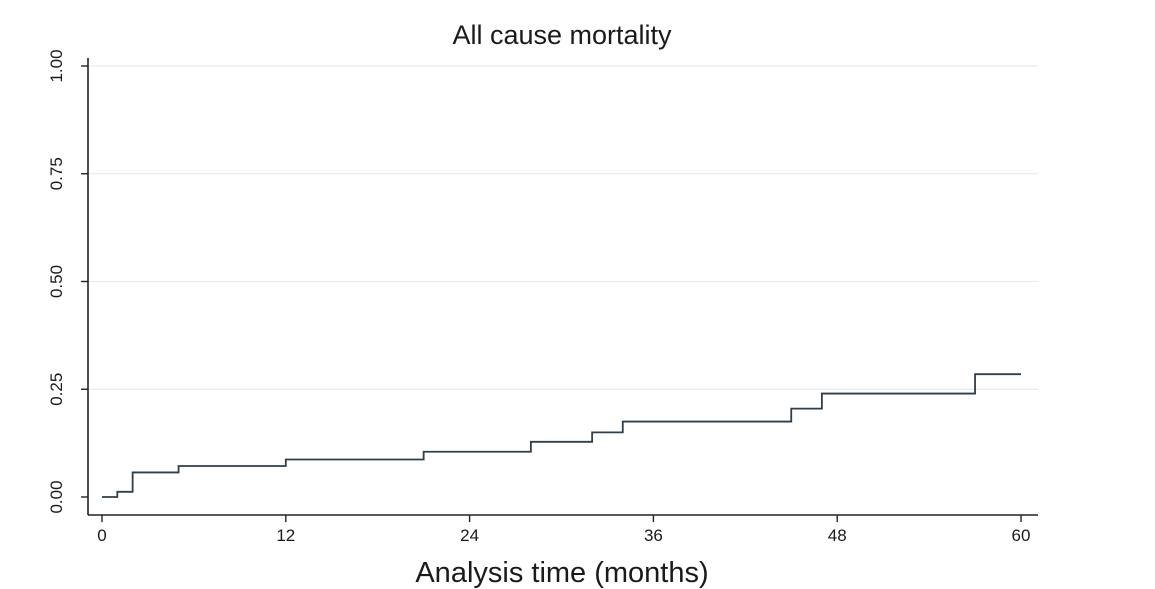 The image size is (1155, 589). What do you see at coordinates (562, 35) in the screenshot?
I see `chart-title: All cause mortality` at bounding box center [562, 35].